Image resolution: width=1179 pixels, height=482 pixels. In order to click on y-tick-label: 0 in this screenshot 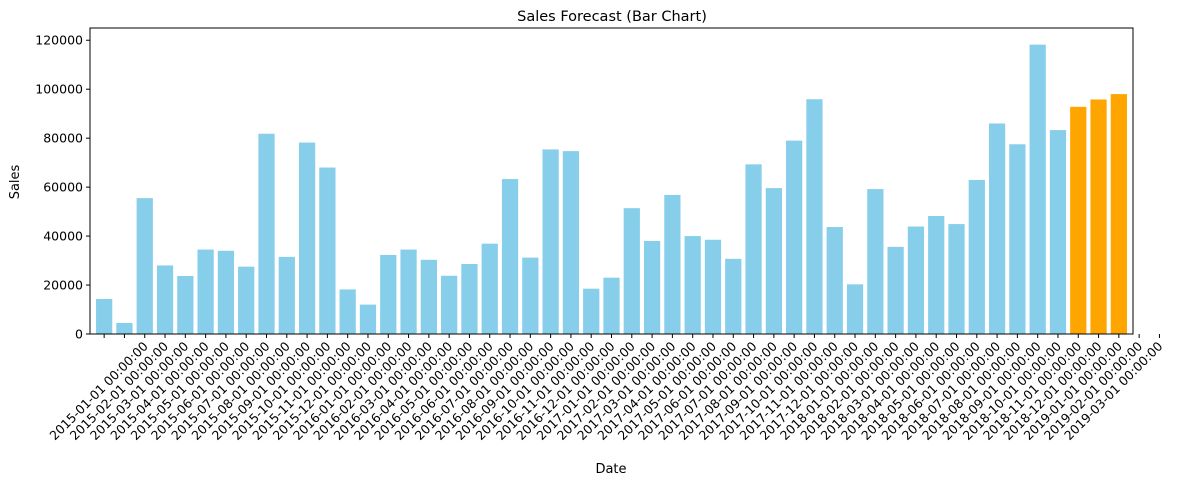, I will do `click(79, 334)`.